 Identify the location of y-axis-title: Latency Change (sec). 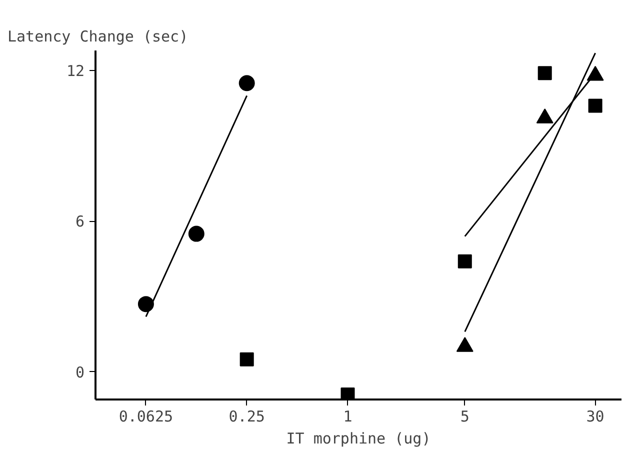
(98, 37).